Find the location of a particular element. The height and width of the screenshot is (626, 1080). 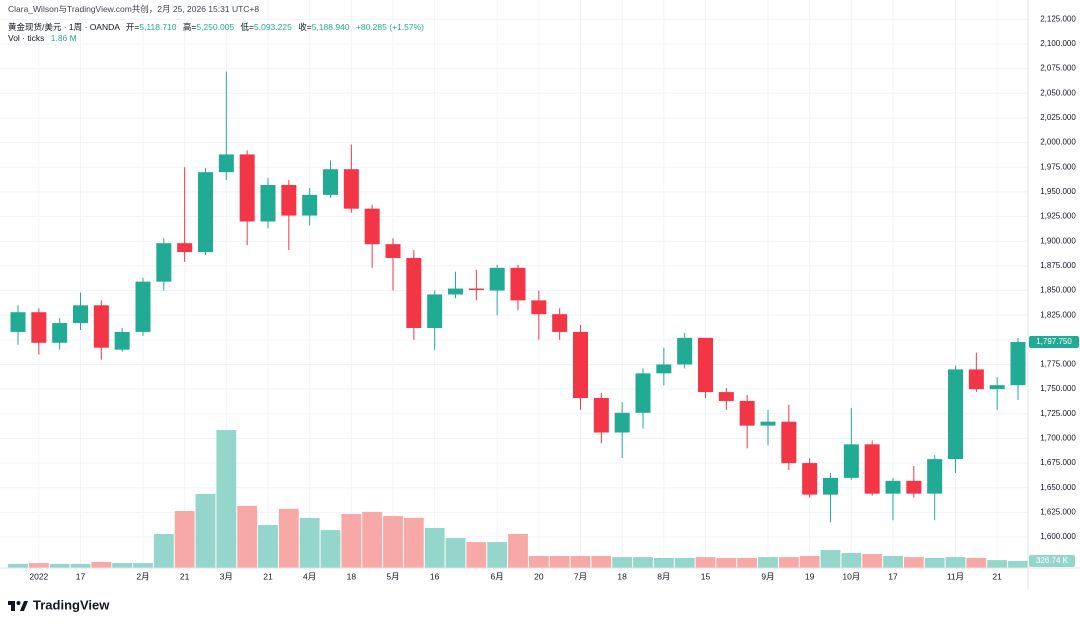

y-tick-label: 2,075.000 is located at coordinates (1058, 68).